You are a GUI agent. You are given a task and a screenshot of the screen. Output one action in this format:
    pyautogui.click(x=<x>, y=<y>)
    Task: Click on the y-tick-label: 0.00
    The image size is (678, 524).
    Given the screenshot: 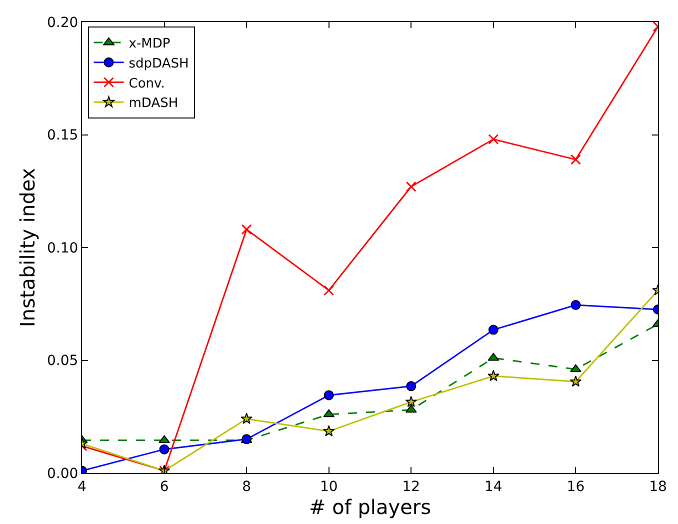 What is the action you would take?
    pyautogui.click(x=62, y=474)
    